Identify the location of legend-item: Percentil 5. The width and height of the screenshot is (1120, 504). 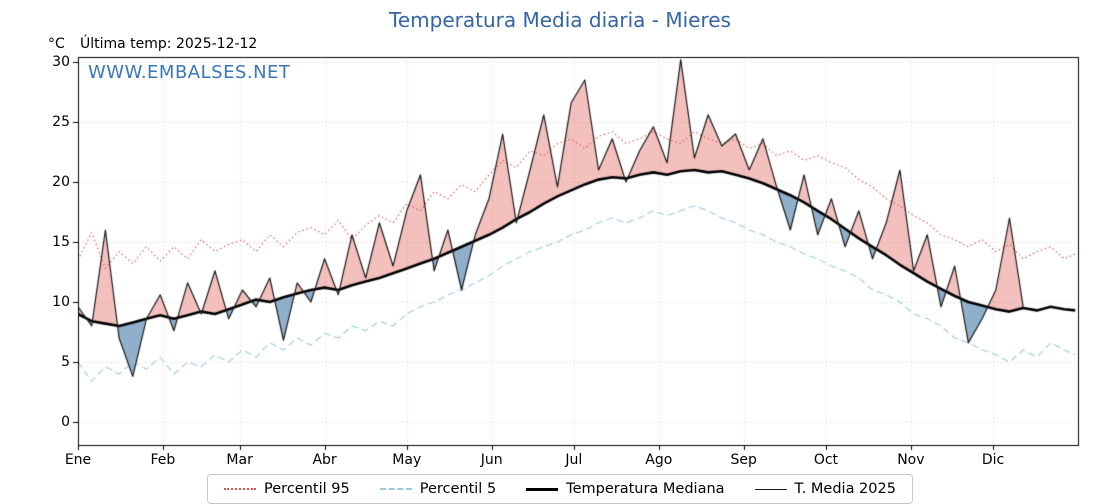
(438, 489).